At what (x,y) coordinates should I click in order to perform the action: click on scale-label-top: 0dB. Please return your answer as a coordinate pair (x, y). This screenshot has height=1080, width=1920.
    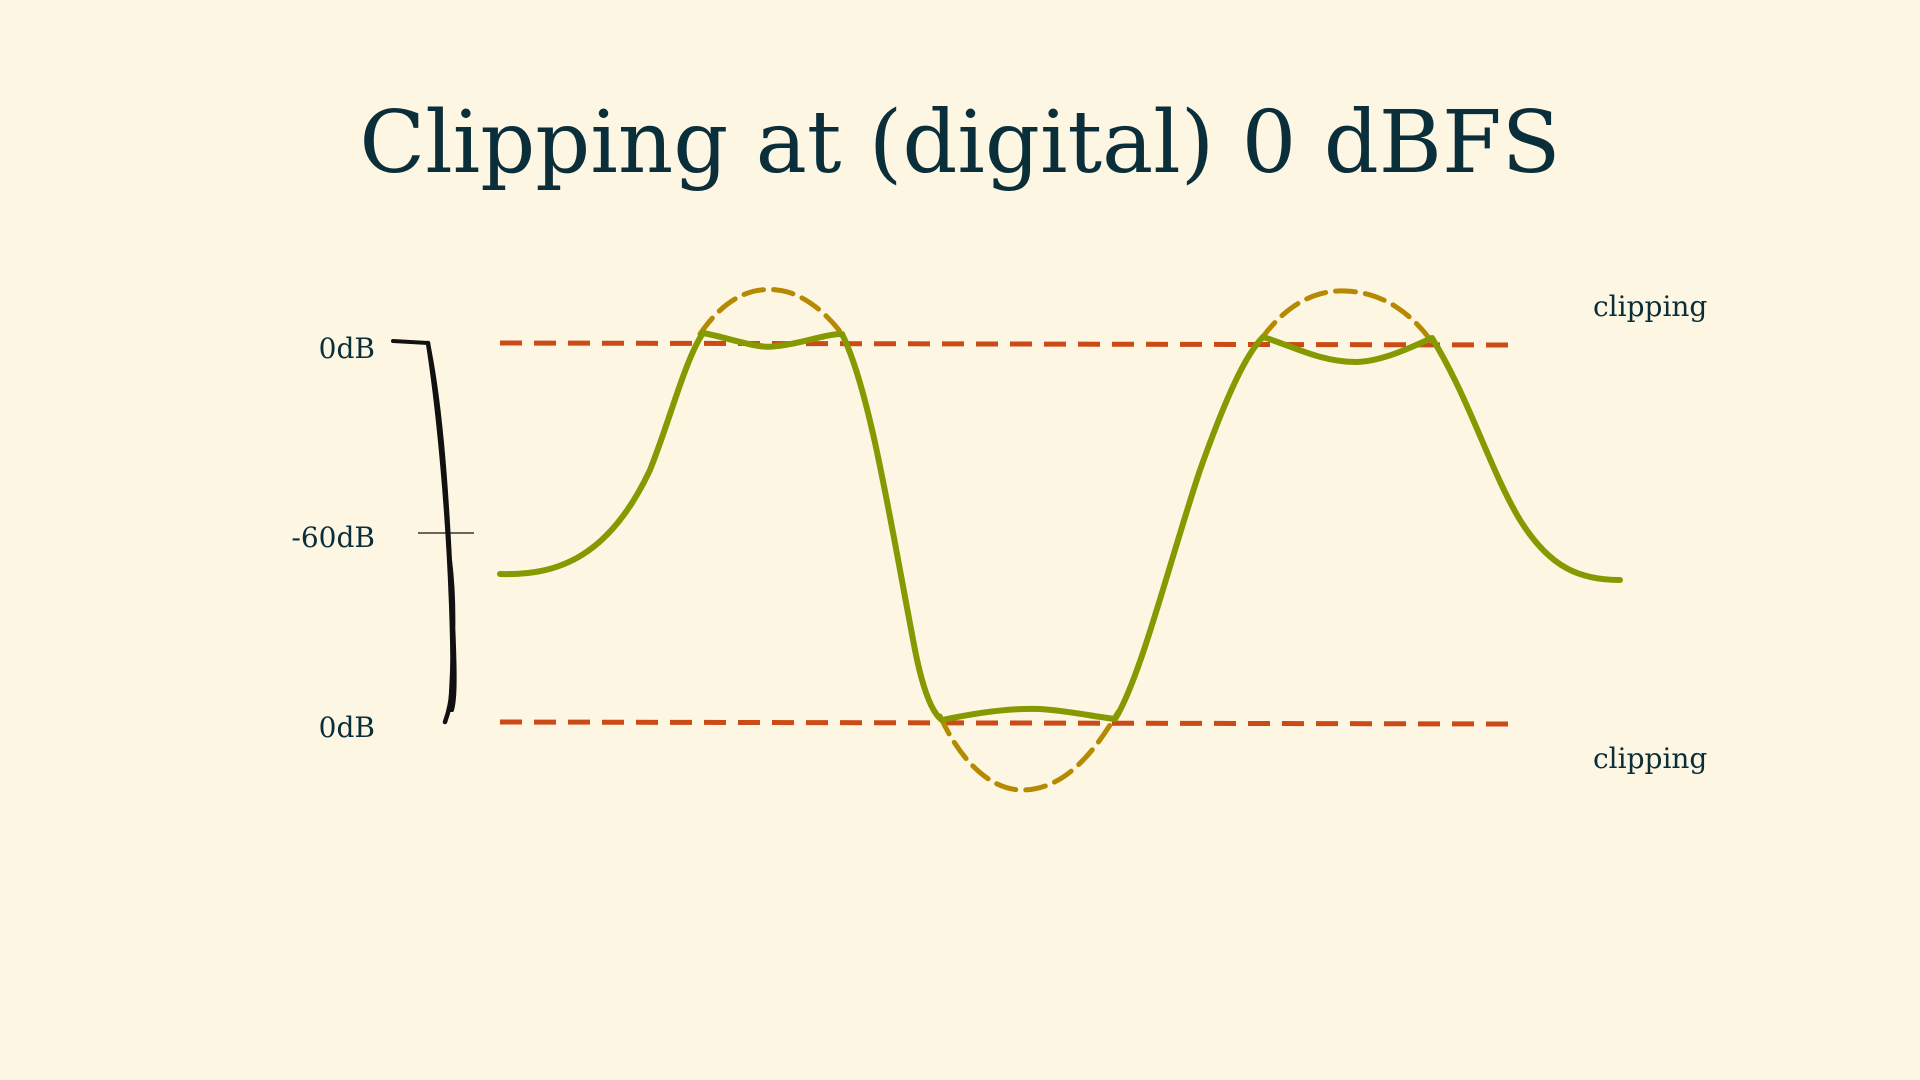
    Looking at the image, I should click on (347, 348).